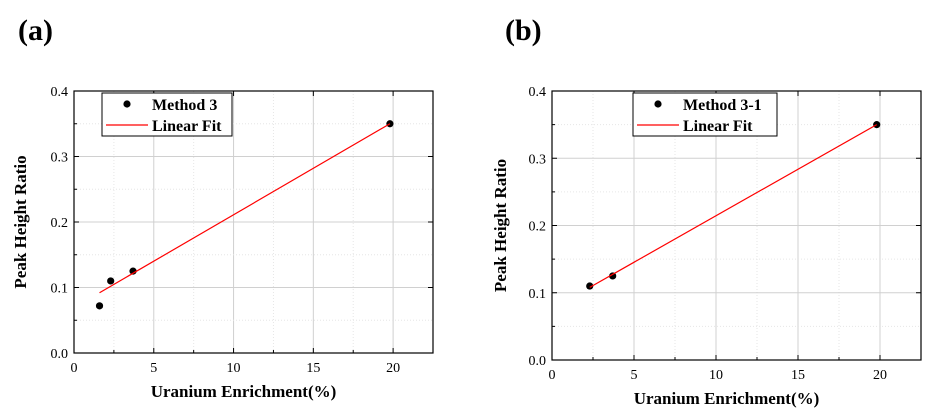 The height and width of the screenshot is (416, 942). Describe the element at coordinates (523, 30) in the screenshot. I see `panel-label-b: (b)` at that location.